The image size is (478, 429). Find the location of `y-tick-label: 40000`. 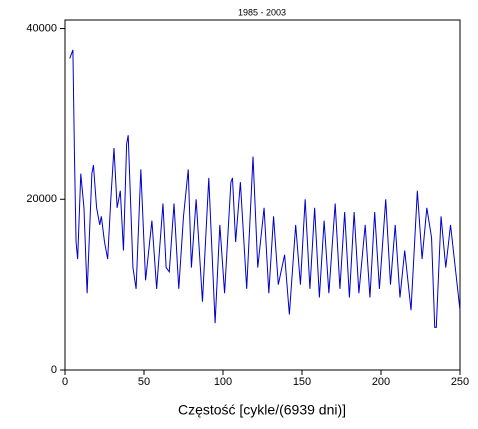

y-tick-label: 40000 is located at coordinates (41, 28).